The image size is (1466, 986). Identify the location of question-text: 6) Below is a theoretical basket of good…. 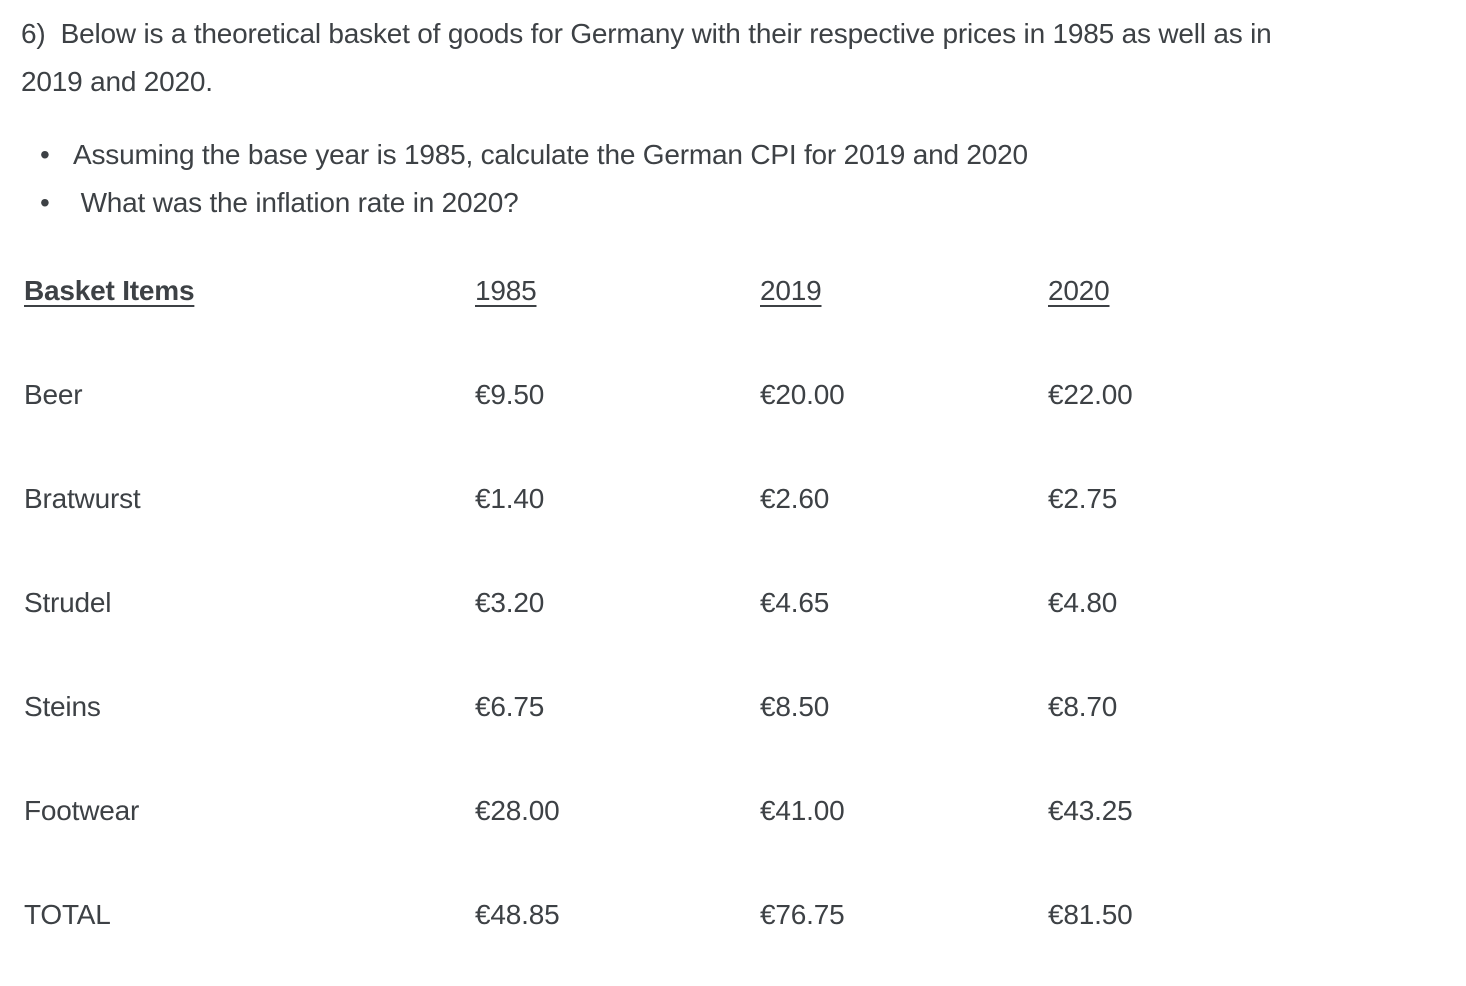
(743, 58).